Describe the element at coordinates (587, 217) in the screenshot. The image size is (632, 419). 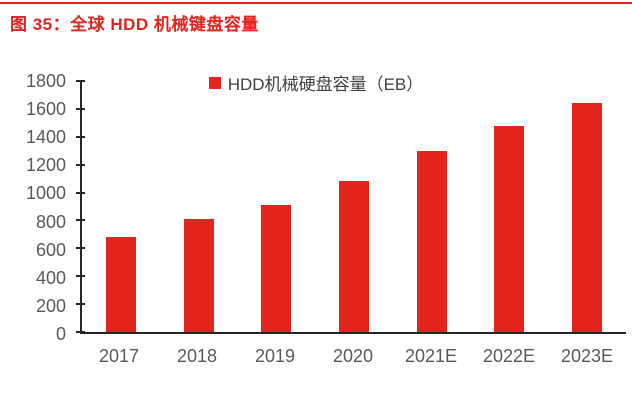
I see `bar-2023E` at that location.